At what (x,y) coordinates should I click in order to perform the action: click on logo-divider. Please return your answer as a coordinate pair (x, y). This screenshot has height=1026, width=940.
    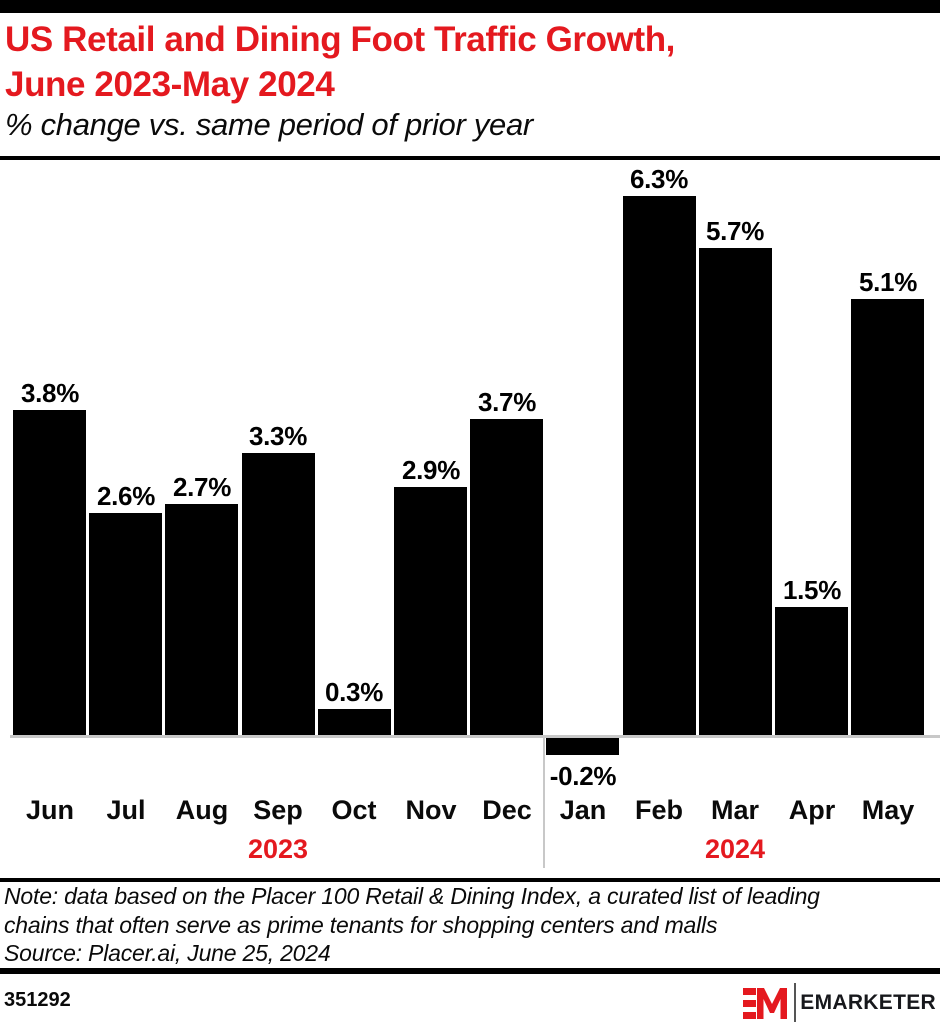
    Looking at the image, I should click on (795, 1002).